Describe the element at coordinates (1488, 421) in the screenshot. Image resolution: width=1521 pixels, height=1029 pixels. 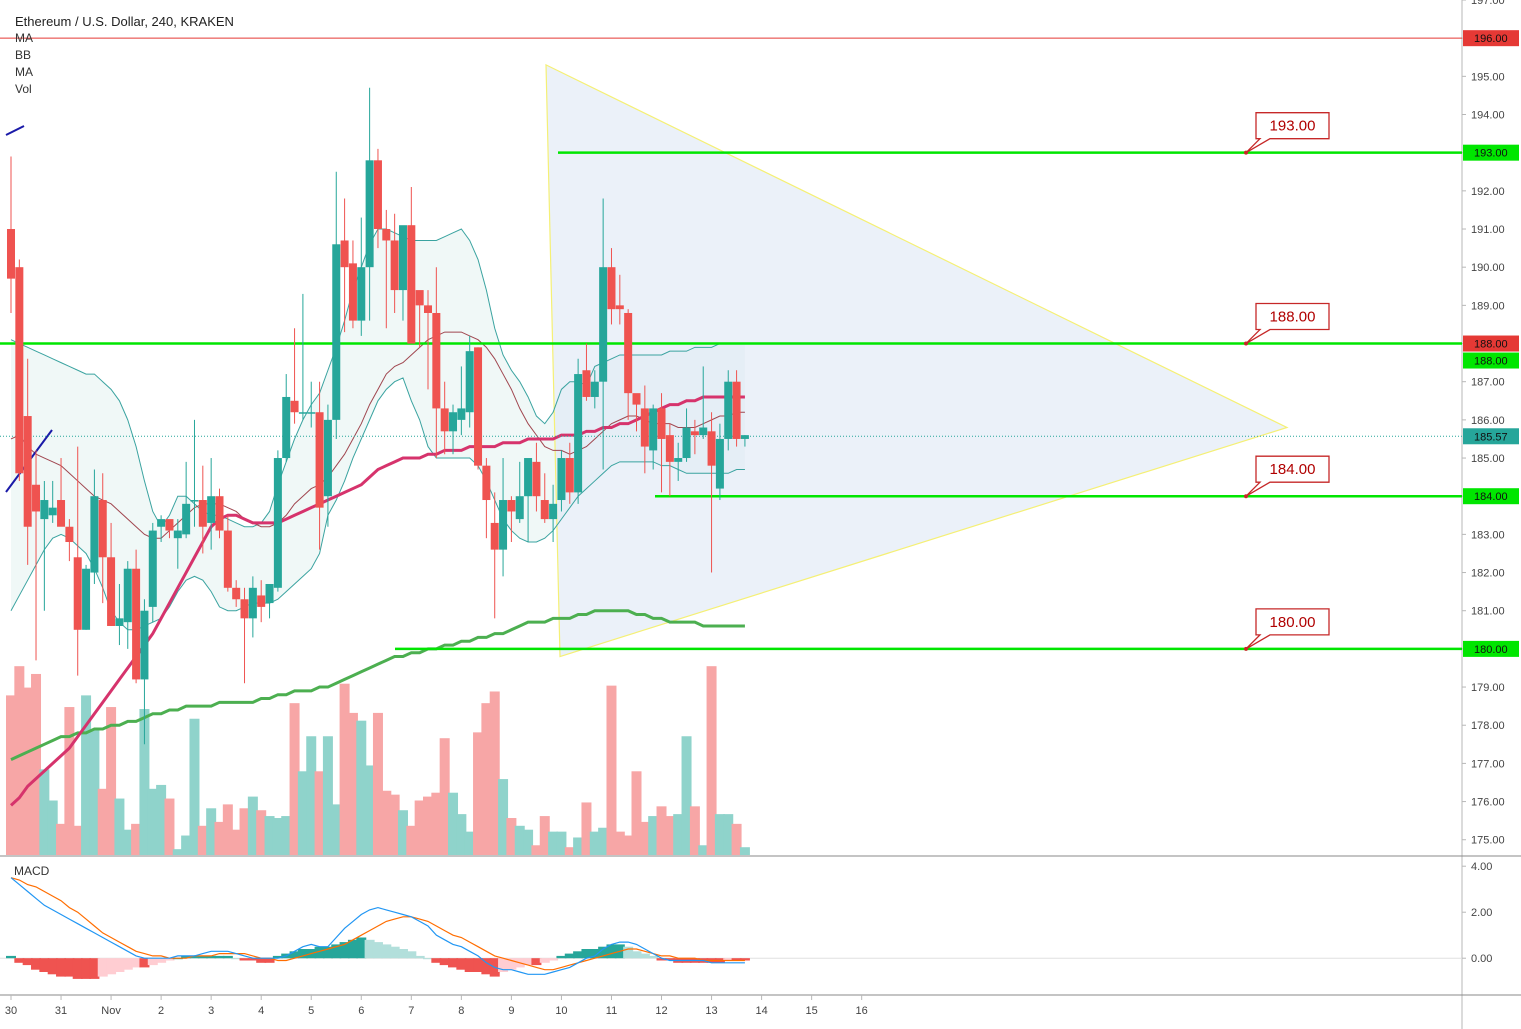
I see `price-axis-label: 186.00` at that location.